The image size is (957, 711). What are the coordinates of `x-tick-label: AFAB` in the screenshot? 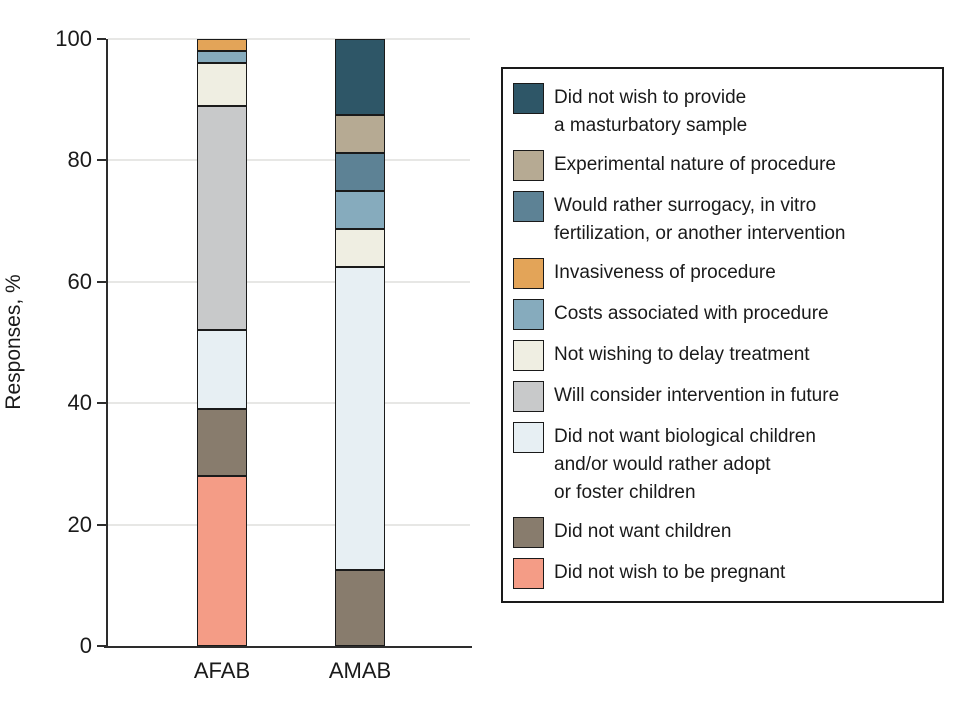 It's located at (222, 670).